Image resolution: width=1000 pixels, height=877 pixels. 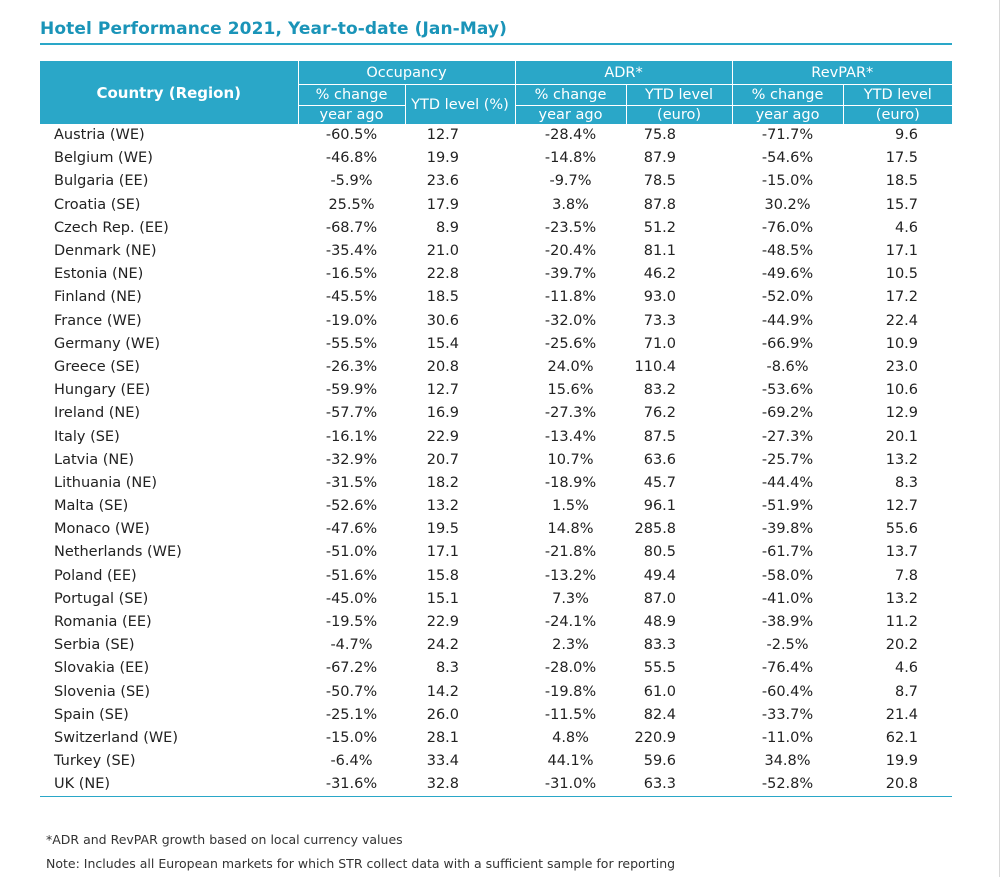 I want to click on cell-country: Finland (NE), so click(x=98, y=297).